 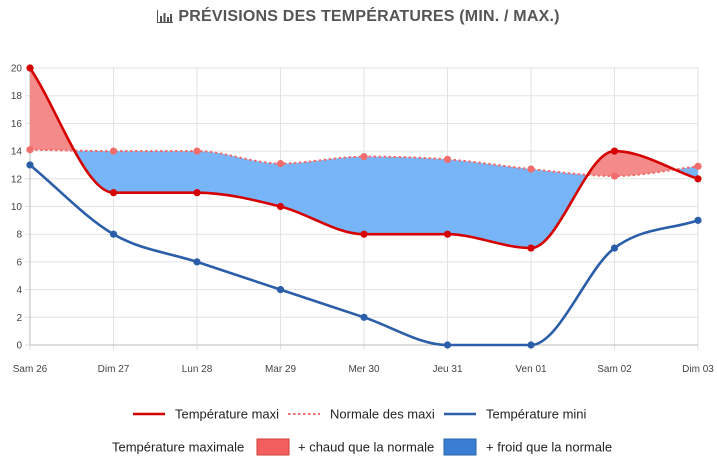 I want to click on legend-colder: + froid que la normale, so click(x=527, y=447).